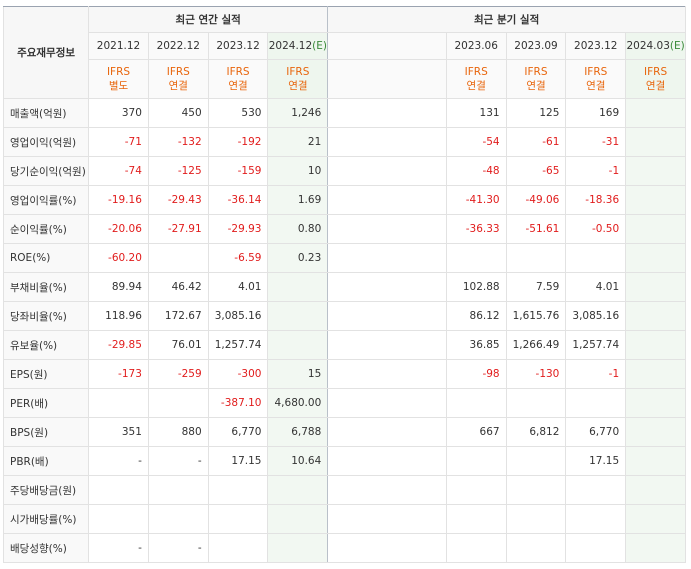  I want to click on annual-value-cell: -300, so click(238, 374).